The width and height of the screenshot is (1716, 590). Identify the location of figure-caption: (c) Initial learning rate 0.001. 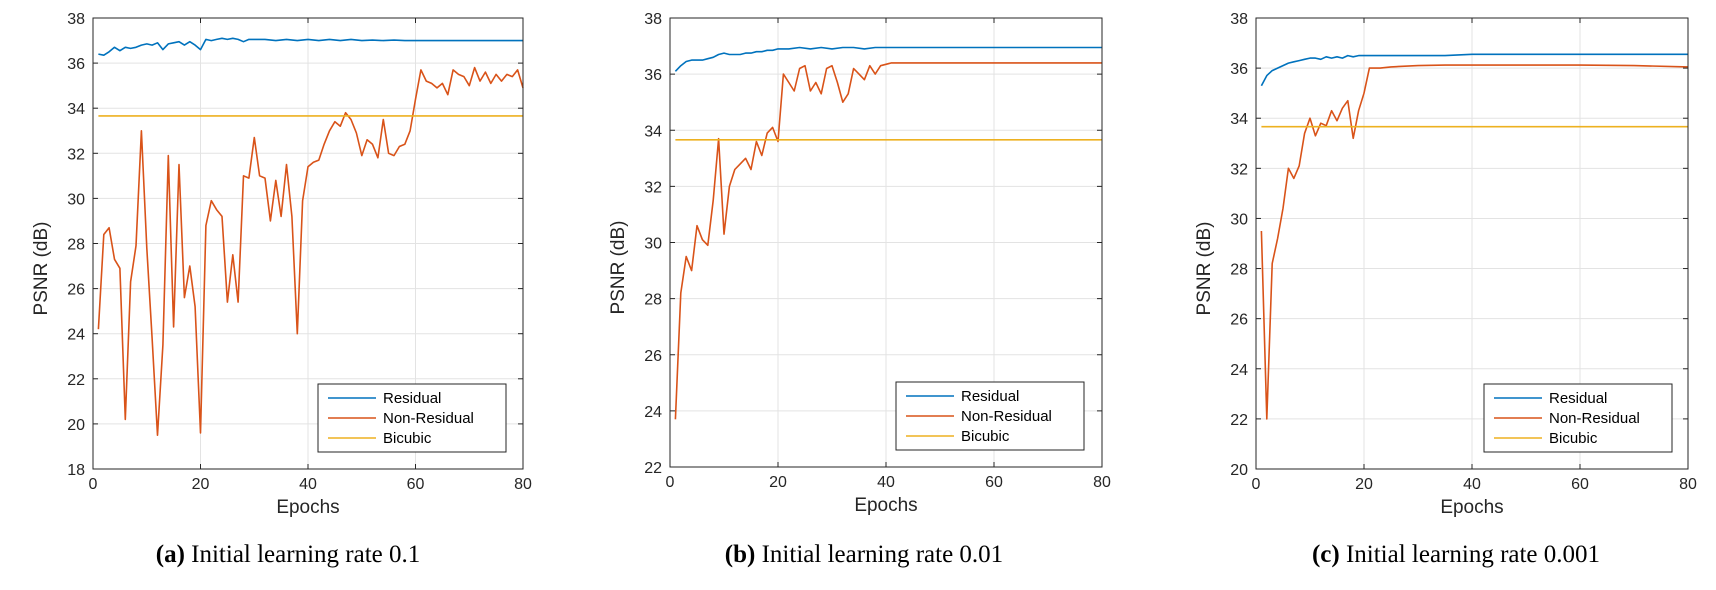
(1456, 554).